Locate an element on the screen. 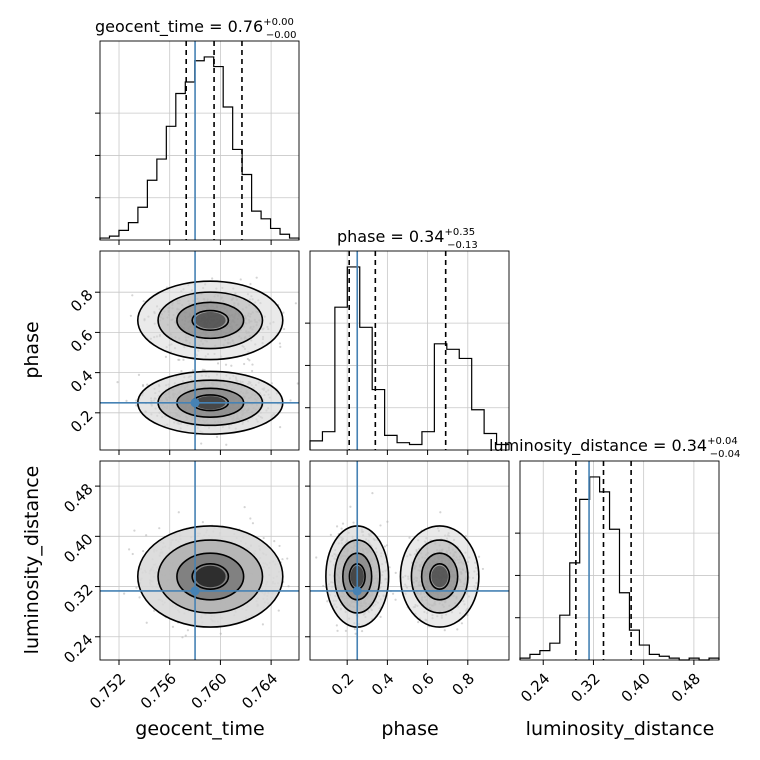  xlabel-geocent-time: geocent_time is located at coordinates (199, 729).